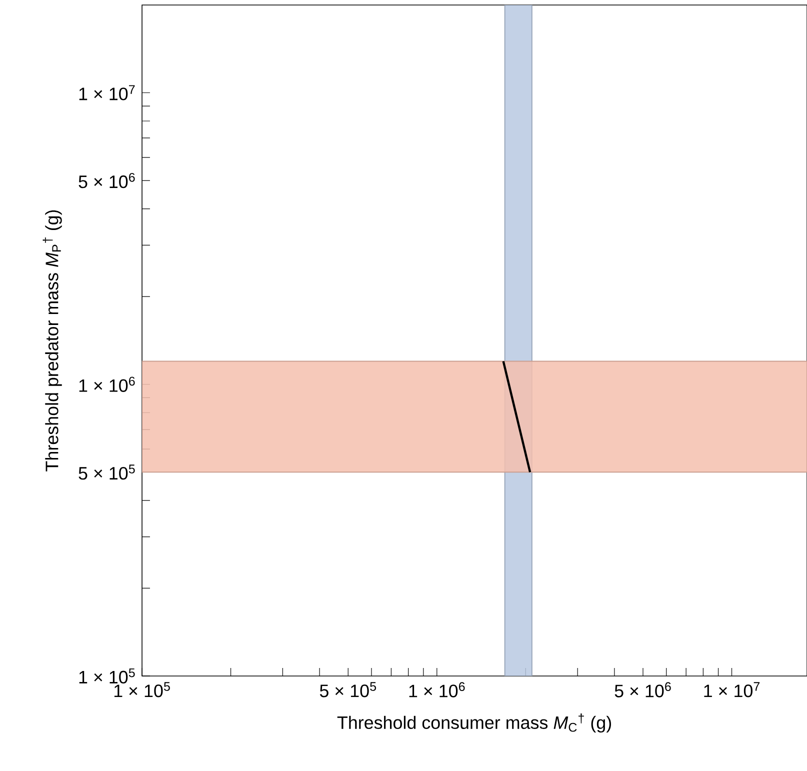 The image size is (807, 771). What do you see at coordinates (106, 472) in the screenshot?
I see `y-tick-label: 5 × 10$^{5}$` at bounding box center [106, 472].